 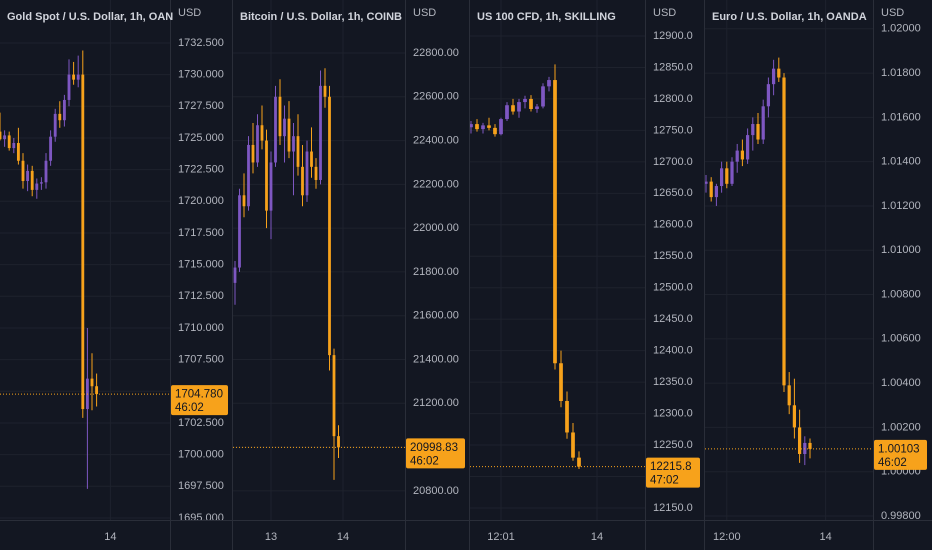 What do you see at coordinates (201, 328) in the screenshot?
I see `y-tick-label: 1710.000` at bounding box center [201, 328].